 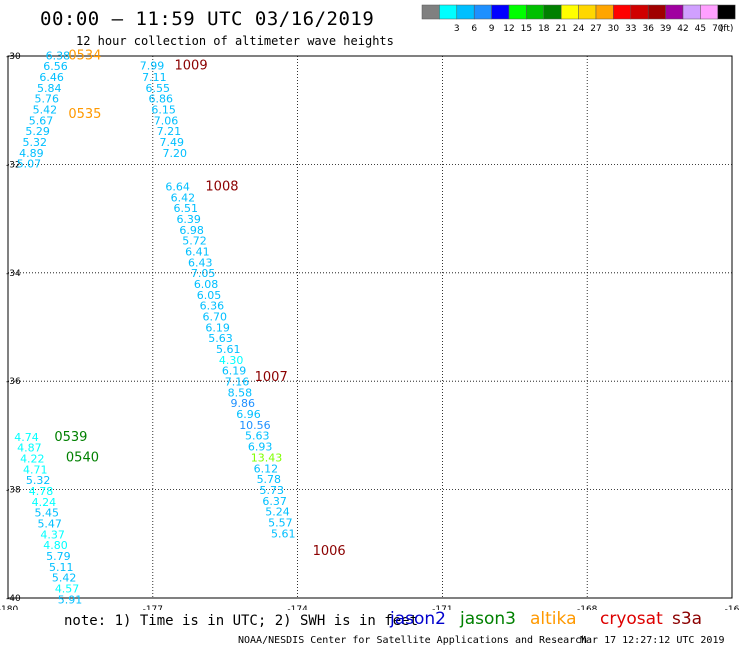 I want to click on wave-height-label: 4.24, so click(x=44, y=502).